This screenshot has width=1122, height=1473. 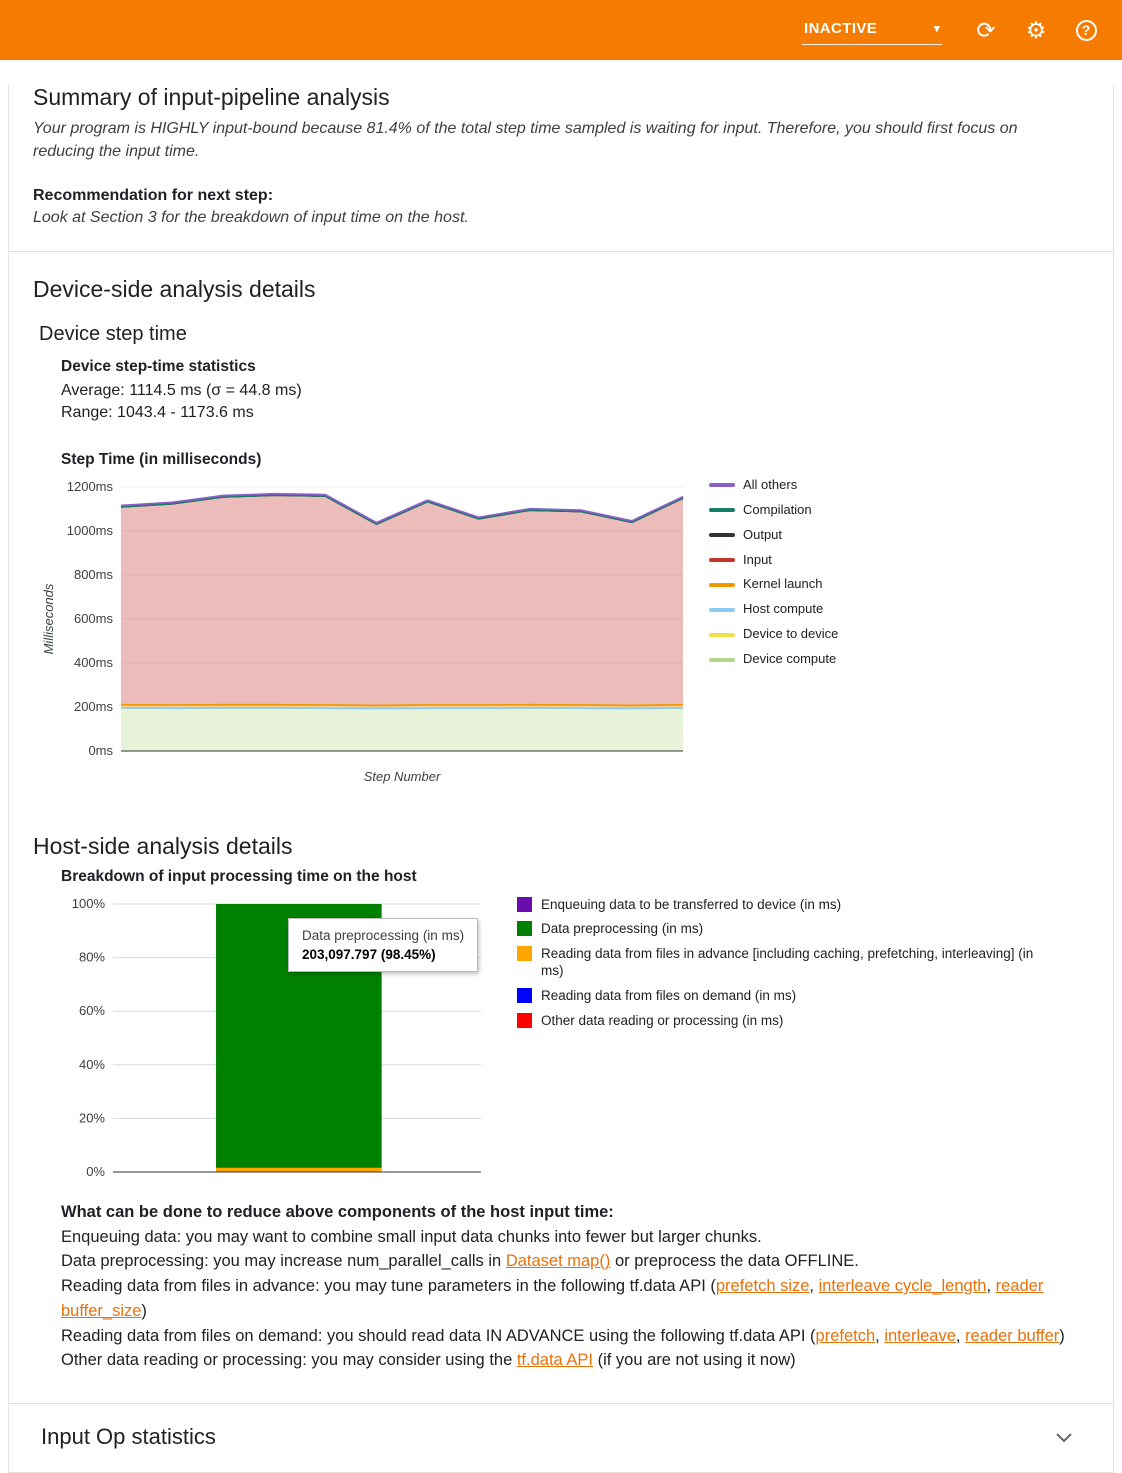 What do you see at coordinates (777, 929) in the screenshot?
I see `legend-item: Data preprocessing (in ms)` at bounding box center [777, 929].